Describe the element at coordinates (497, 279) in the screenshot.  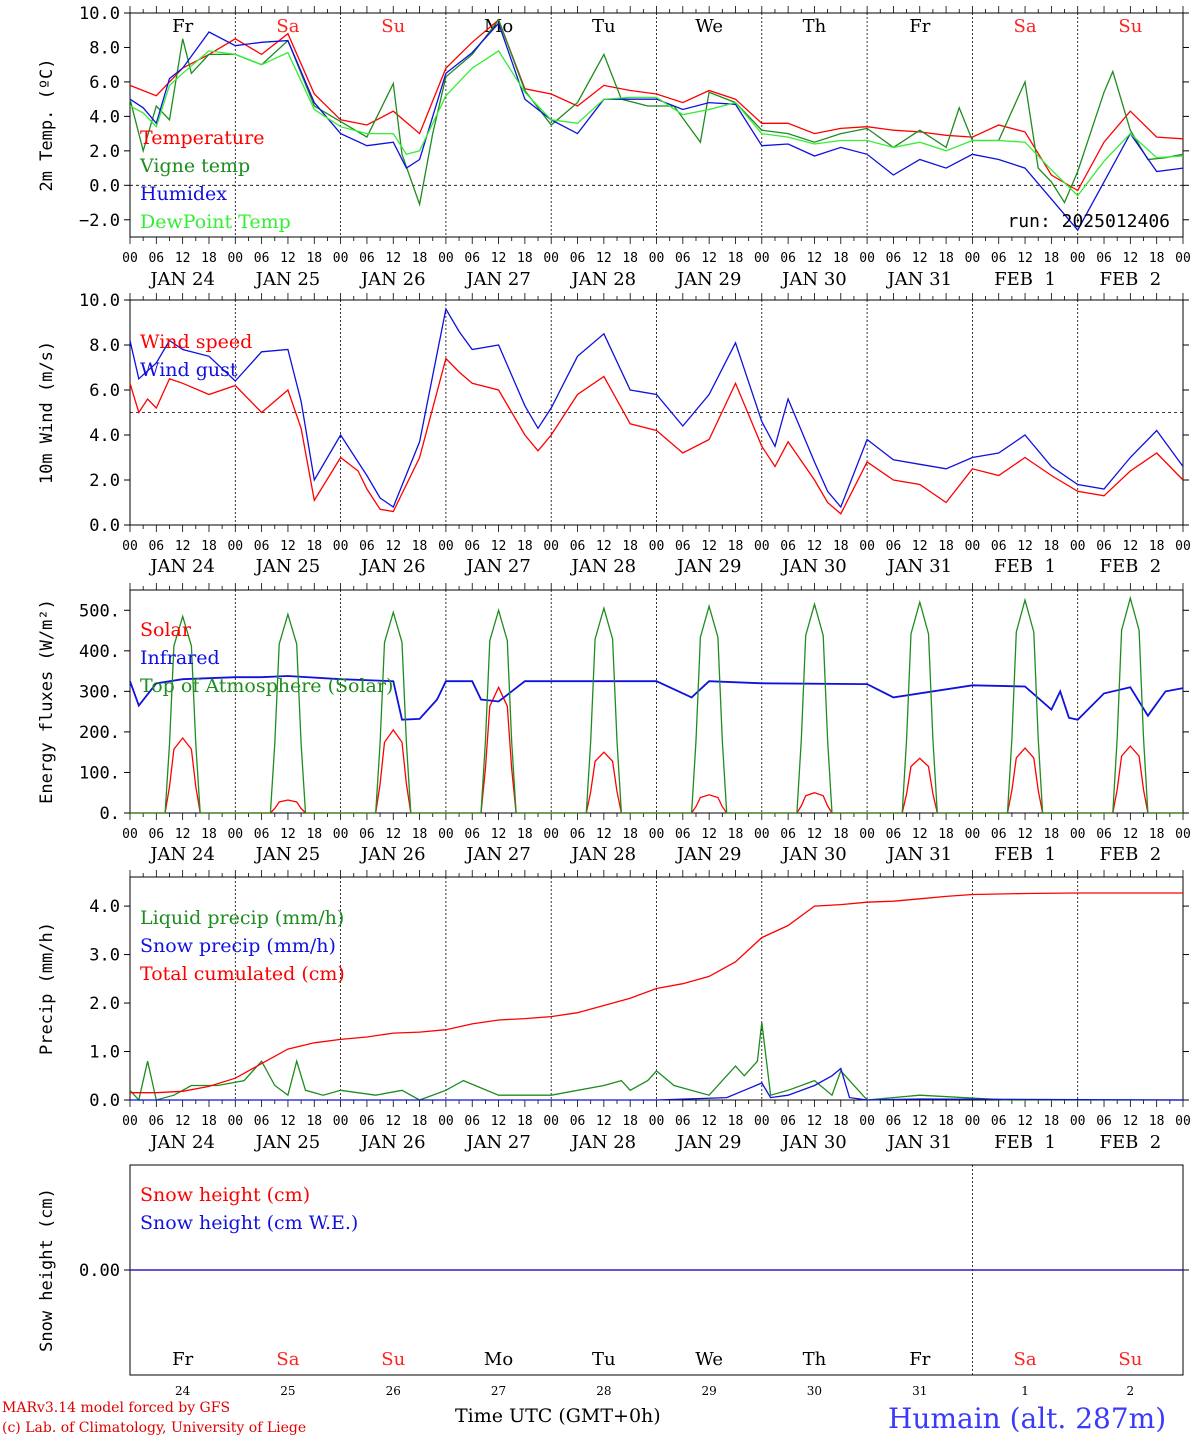
I see `date-label: JAN 27` at that location.